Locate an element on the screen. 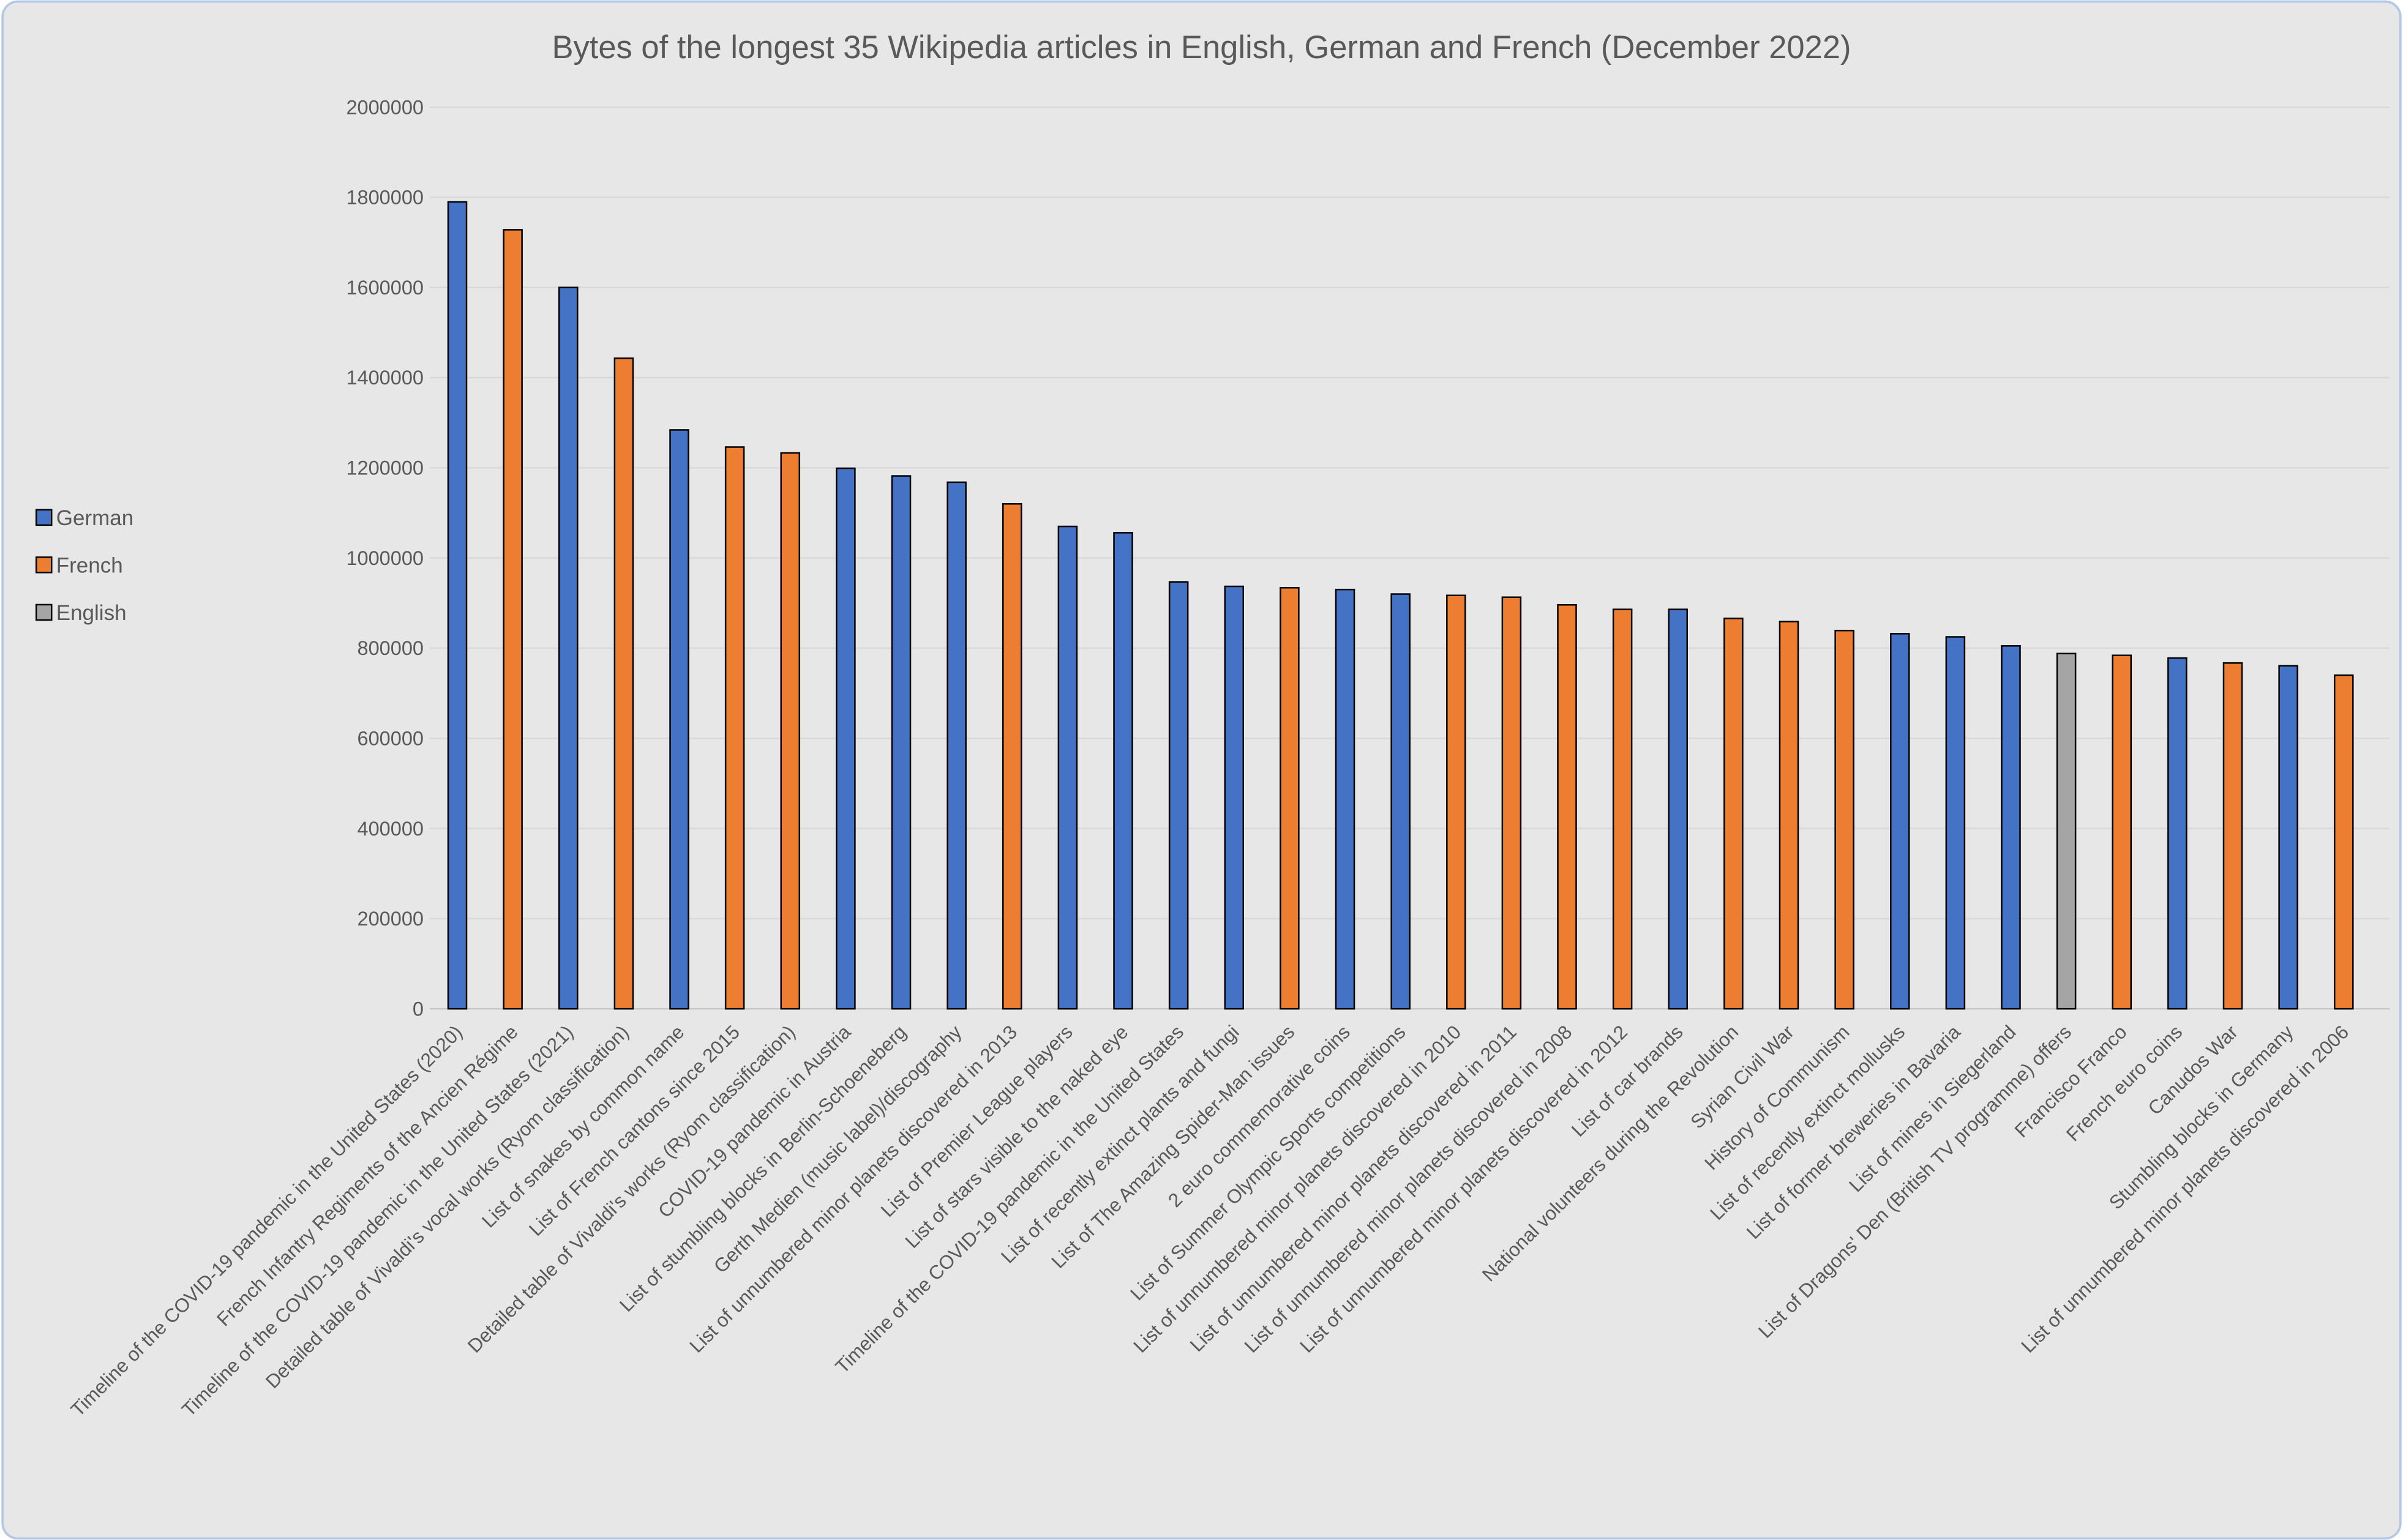 The height and width of the screenshot is (1540, 2403). y-tick-label: 800000 is located at coordinates (391, 648).